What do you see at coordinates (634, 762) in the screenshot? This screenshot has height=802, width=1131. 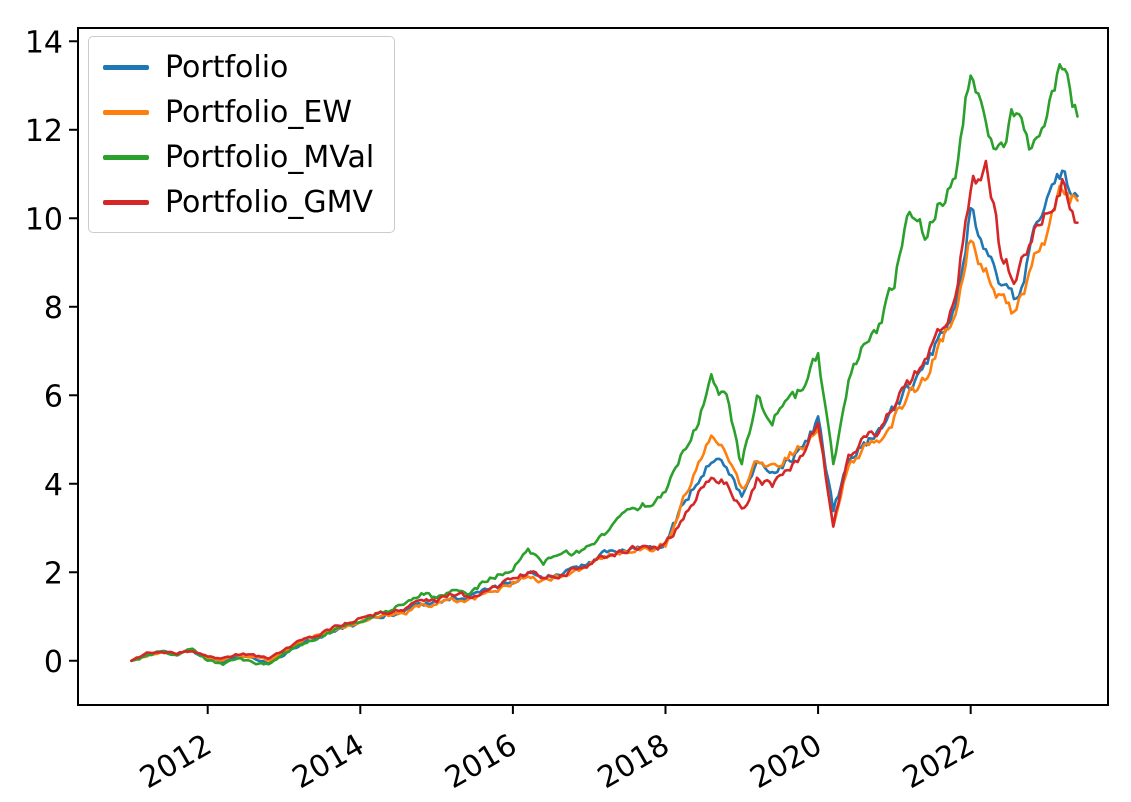 I see `x-tick-label: 2018` at bounding box center [634, 762].